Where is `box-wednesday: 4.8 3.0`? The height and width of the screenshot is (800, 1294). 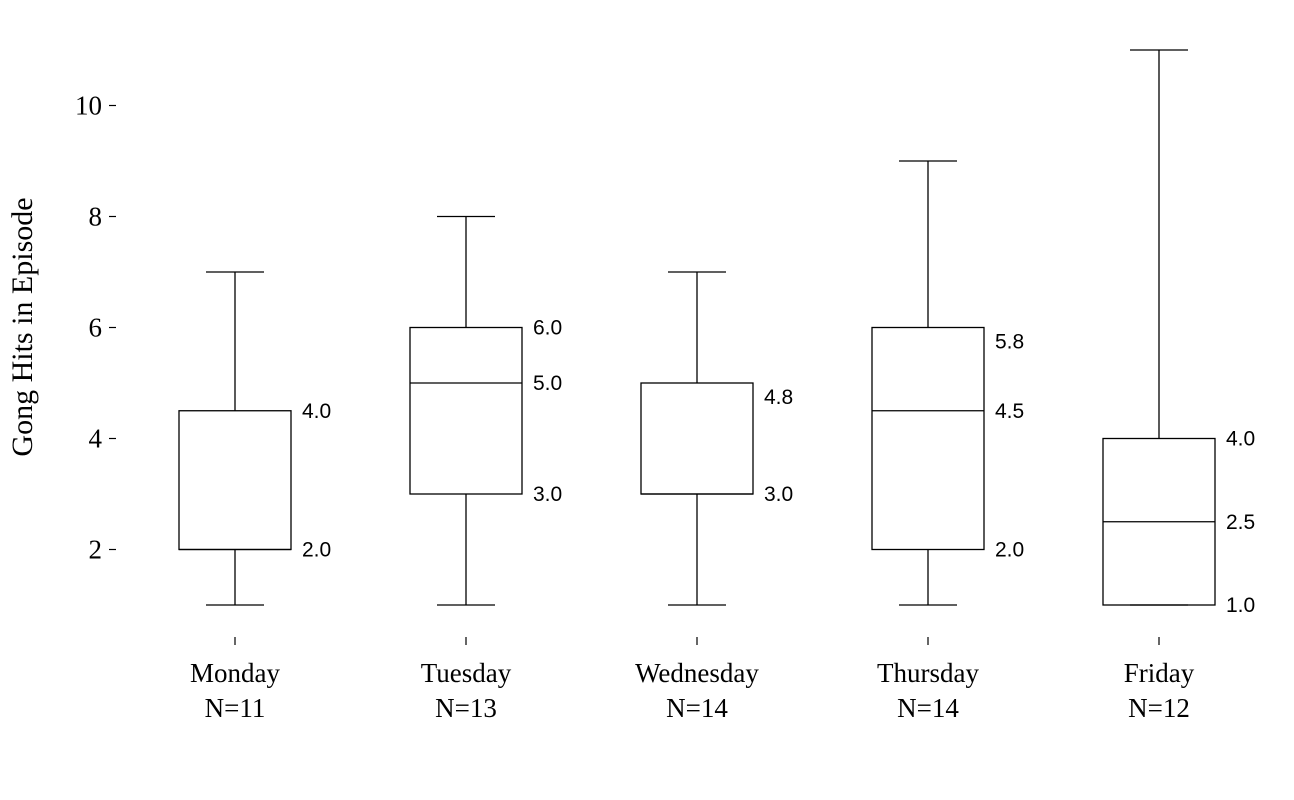
box-wednesday: 4.8 3.0 is located at coordinates (716, 438).